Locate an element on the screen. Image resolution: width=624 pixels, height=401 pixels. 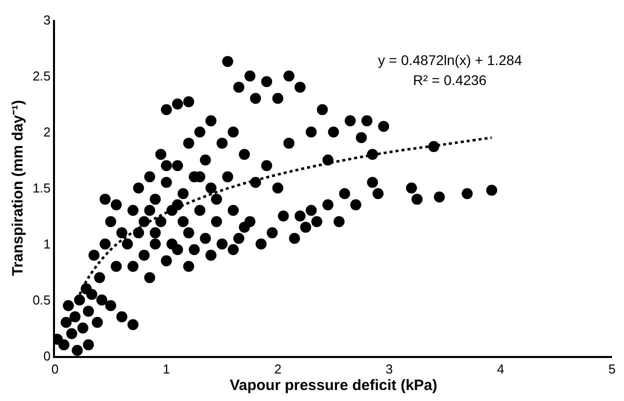
x-tick-label: 2 is located at coordinates (278, 368).